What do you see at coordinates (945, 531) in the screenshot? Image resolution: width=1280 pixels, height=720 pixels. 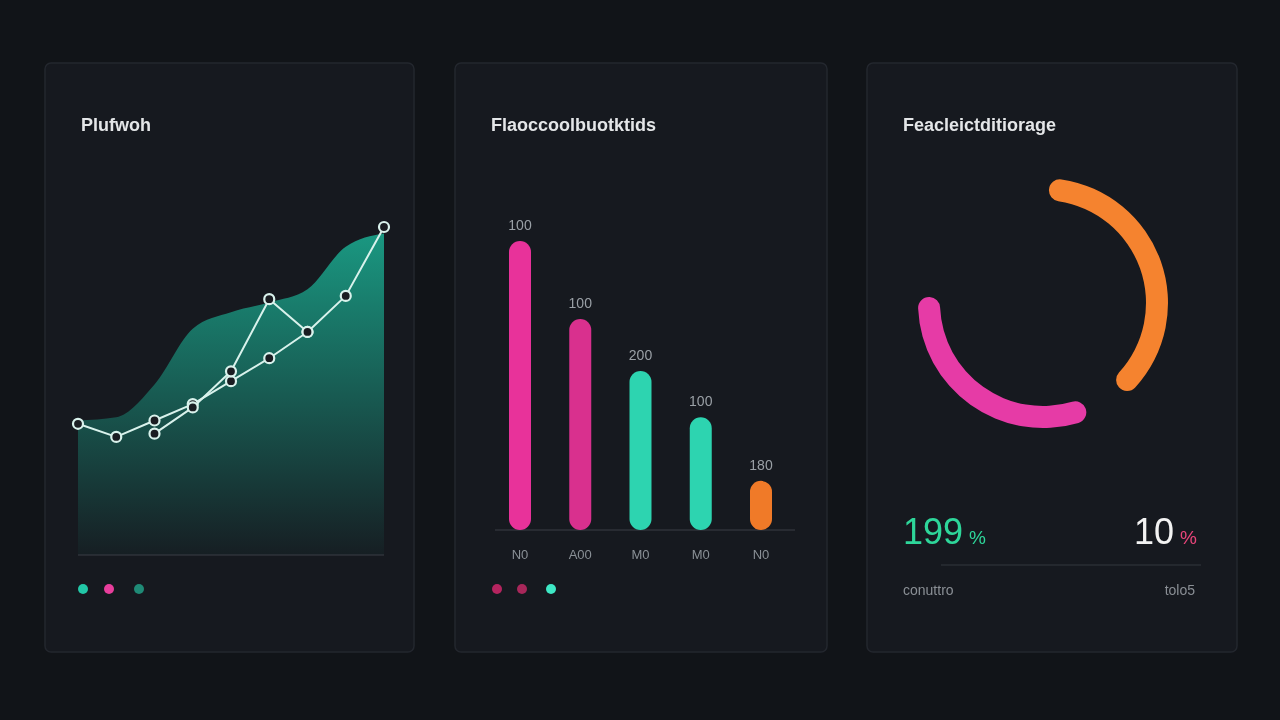 I see `text: 199 %` at bounding box center [945, 531].